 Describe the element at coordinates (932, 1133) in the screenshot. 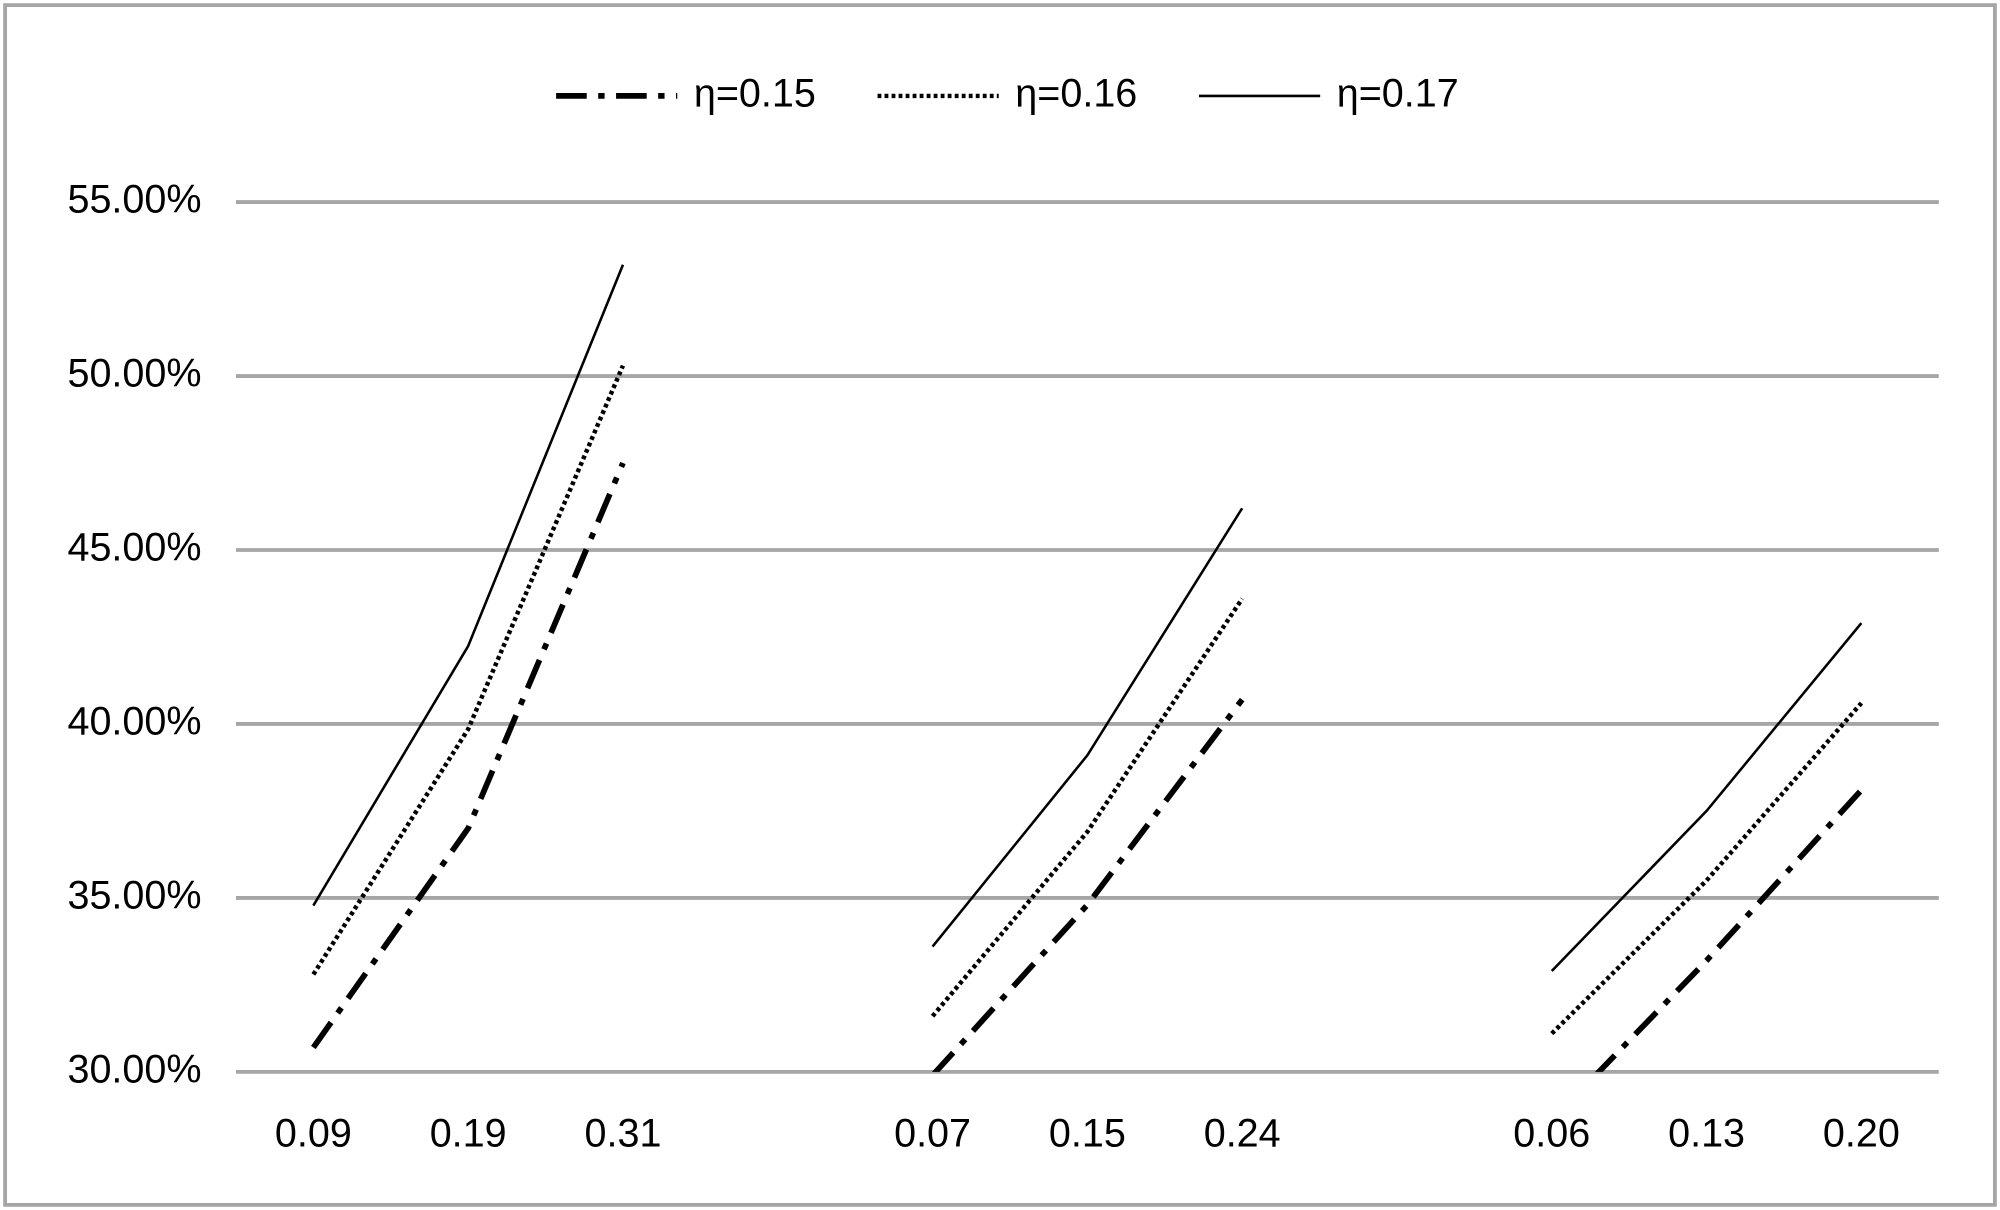

I see `x-tick-label: 0.07` at that location.